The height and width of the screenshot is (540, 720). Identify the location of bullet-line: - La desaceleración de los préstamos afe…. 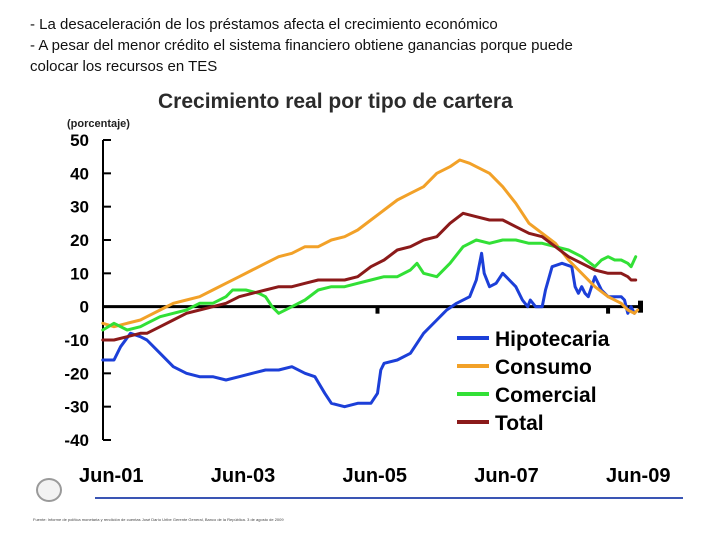
(264, 24).